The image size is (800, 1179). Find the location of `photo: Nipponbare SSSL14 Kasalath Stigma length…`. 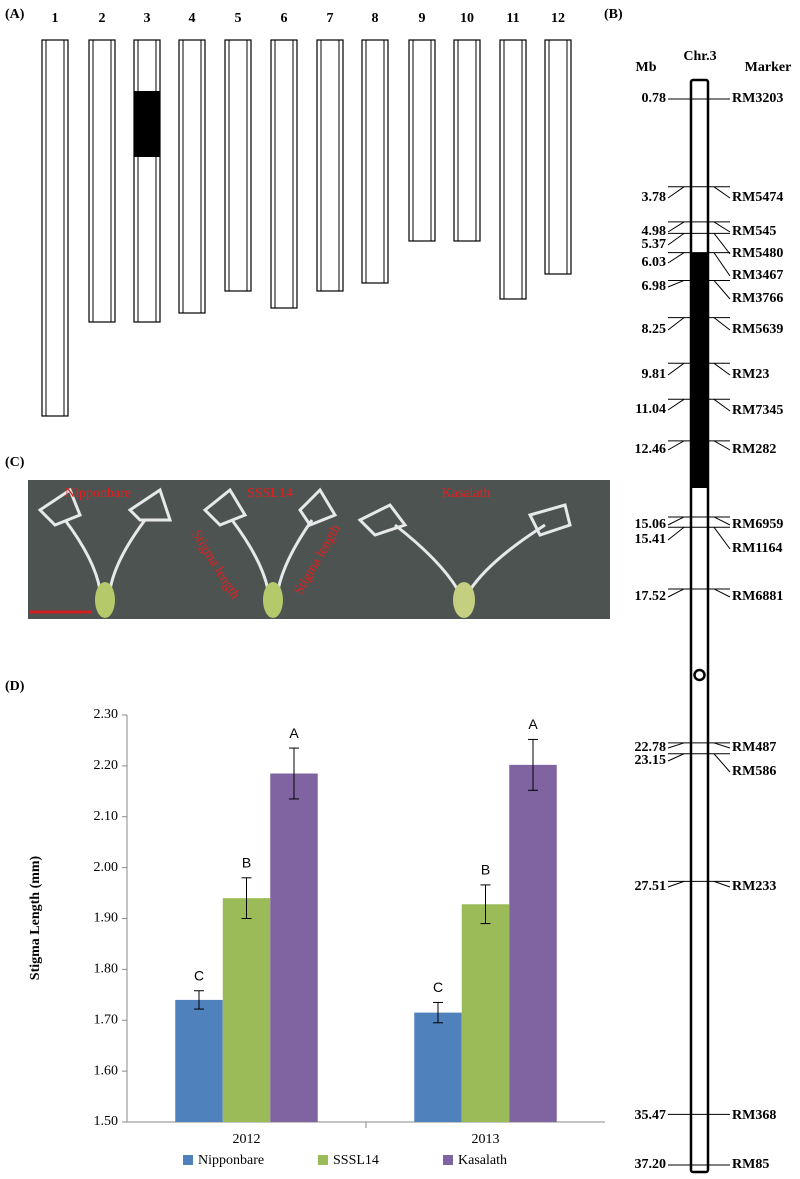

photo: Nipponbare SSSL14 Kasalath Stigma length… is located at coordinates (319, 549).